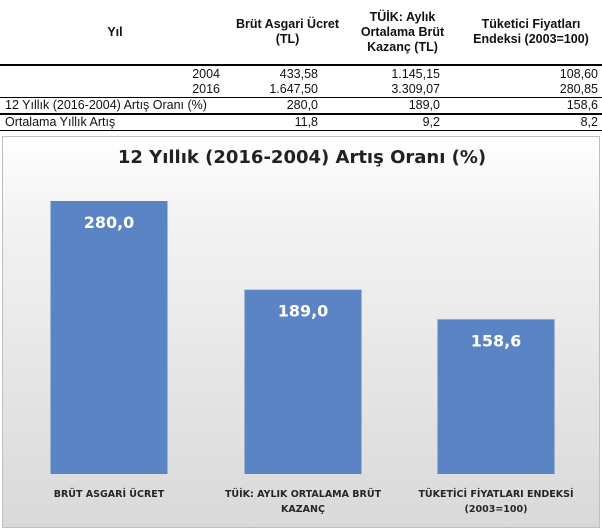 The image size is (602, 530). Describe the element at coordinates (206, 74) in the screenshot. I see `year-cell: 2004` at that location.